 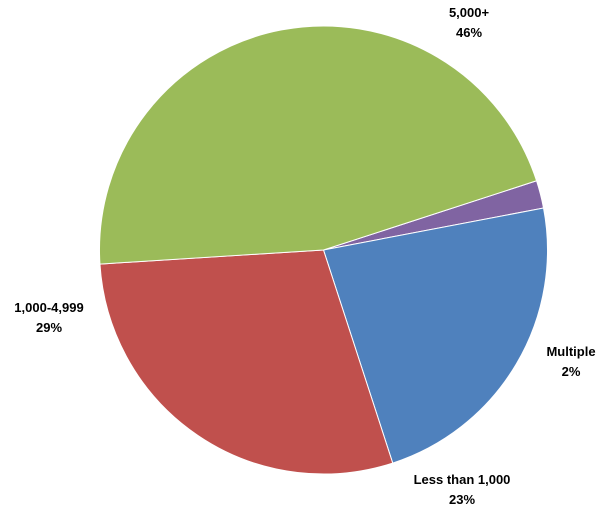 What do you see at coordinates (462, 489) in the screenshot?
I see `slice-label: Less than 1,000 23%` at bounding box center [462, 489].